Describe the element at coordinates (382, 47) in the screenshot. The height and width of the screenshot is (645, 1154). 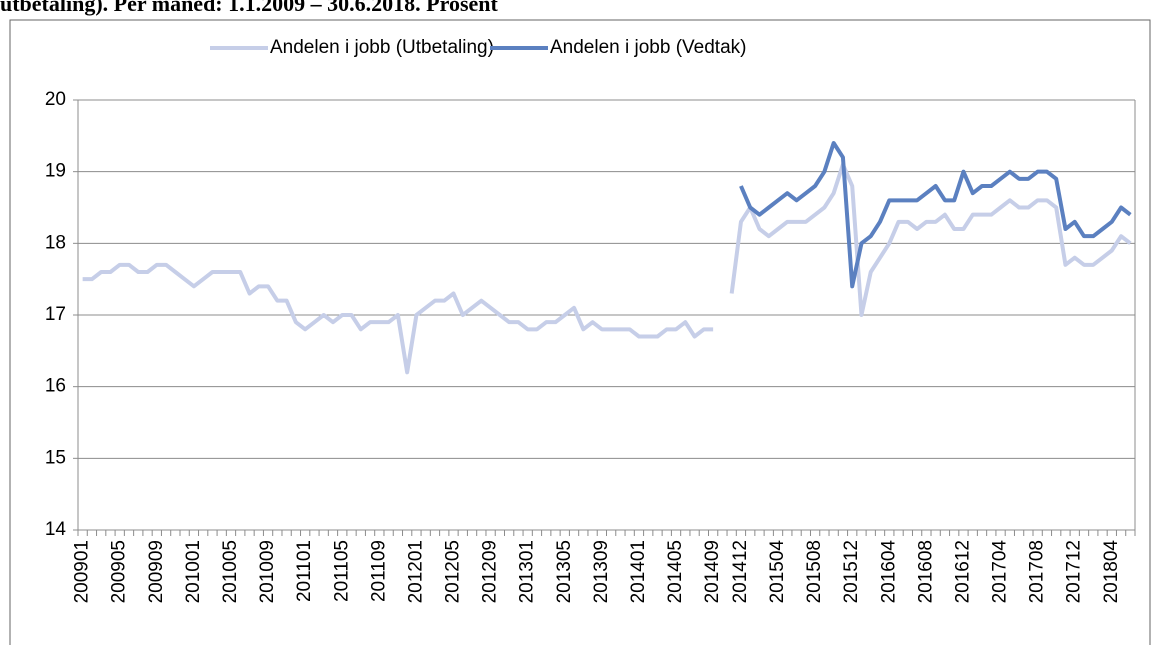
I see `legend-label: Andelen i jobb (Utbetaling)` at that location.